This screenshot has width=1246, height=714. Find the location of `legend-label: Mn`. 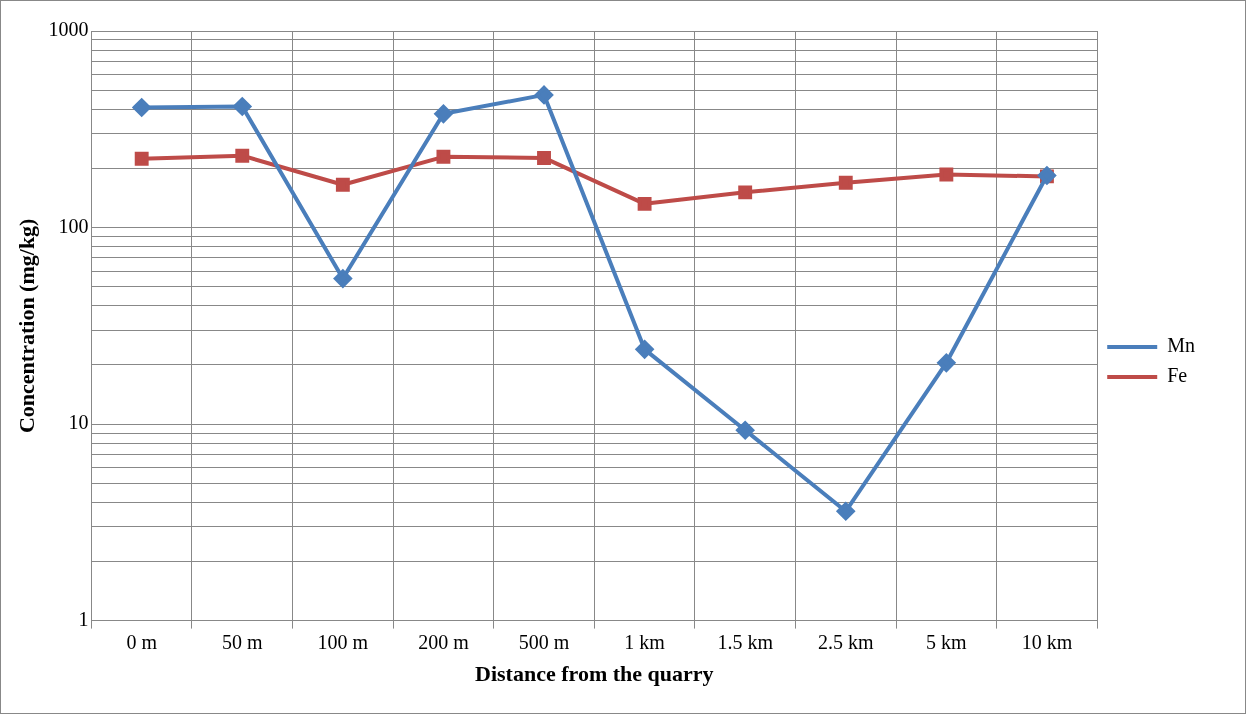

legend-label: Mn is located at coordinates (1181, 345).